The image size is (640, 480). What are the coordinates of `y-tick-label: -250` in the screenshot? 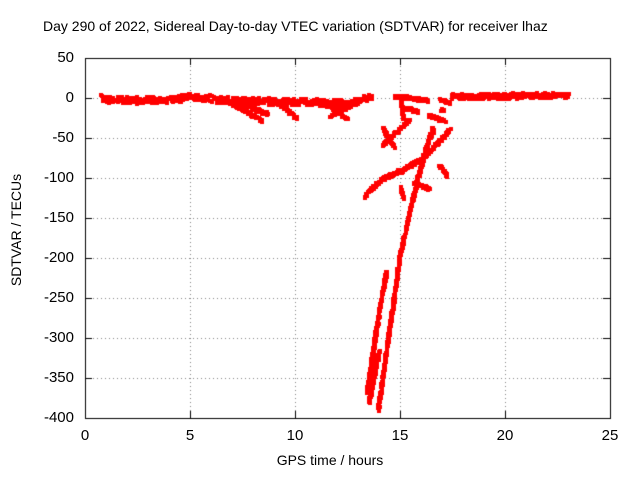 It's located at (58, 297).